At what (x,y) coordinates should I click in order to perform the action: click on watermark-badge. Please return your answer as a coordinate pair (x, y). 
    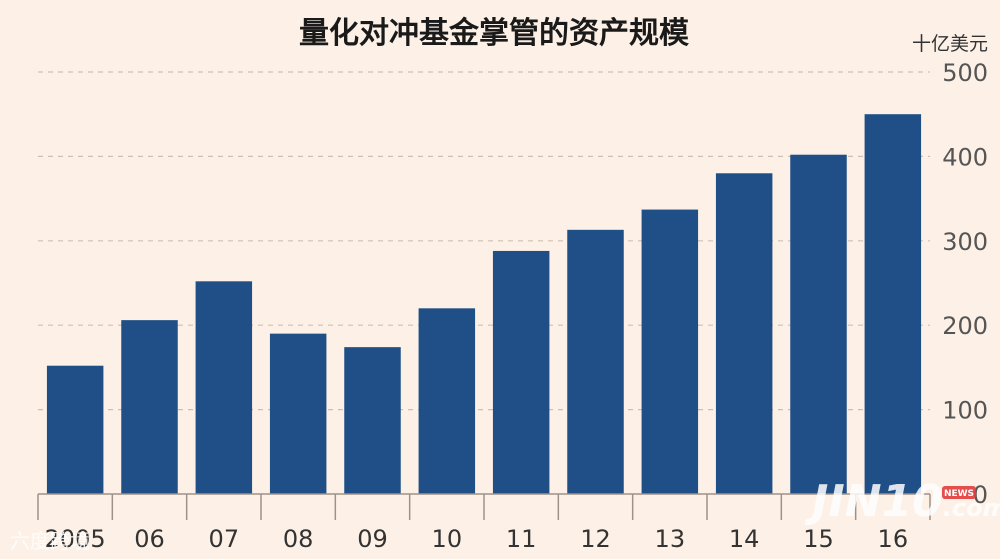
    Looking at the image, I should click on (959, 492).